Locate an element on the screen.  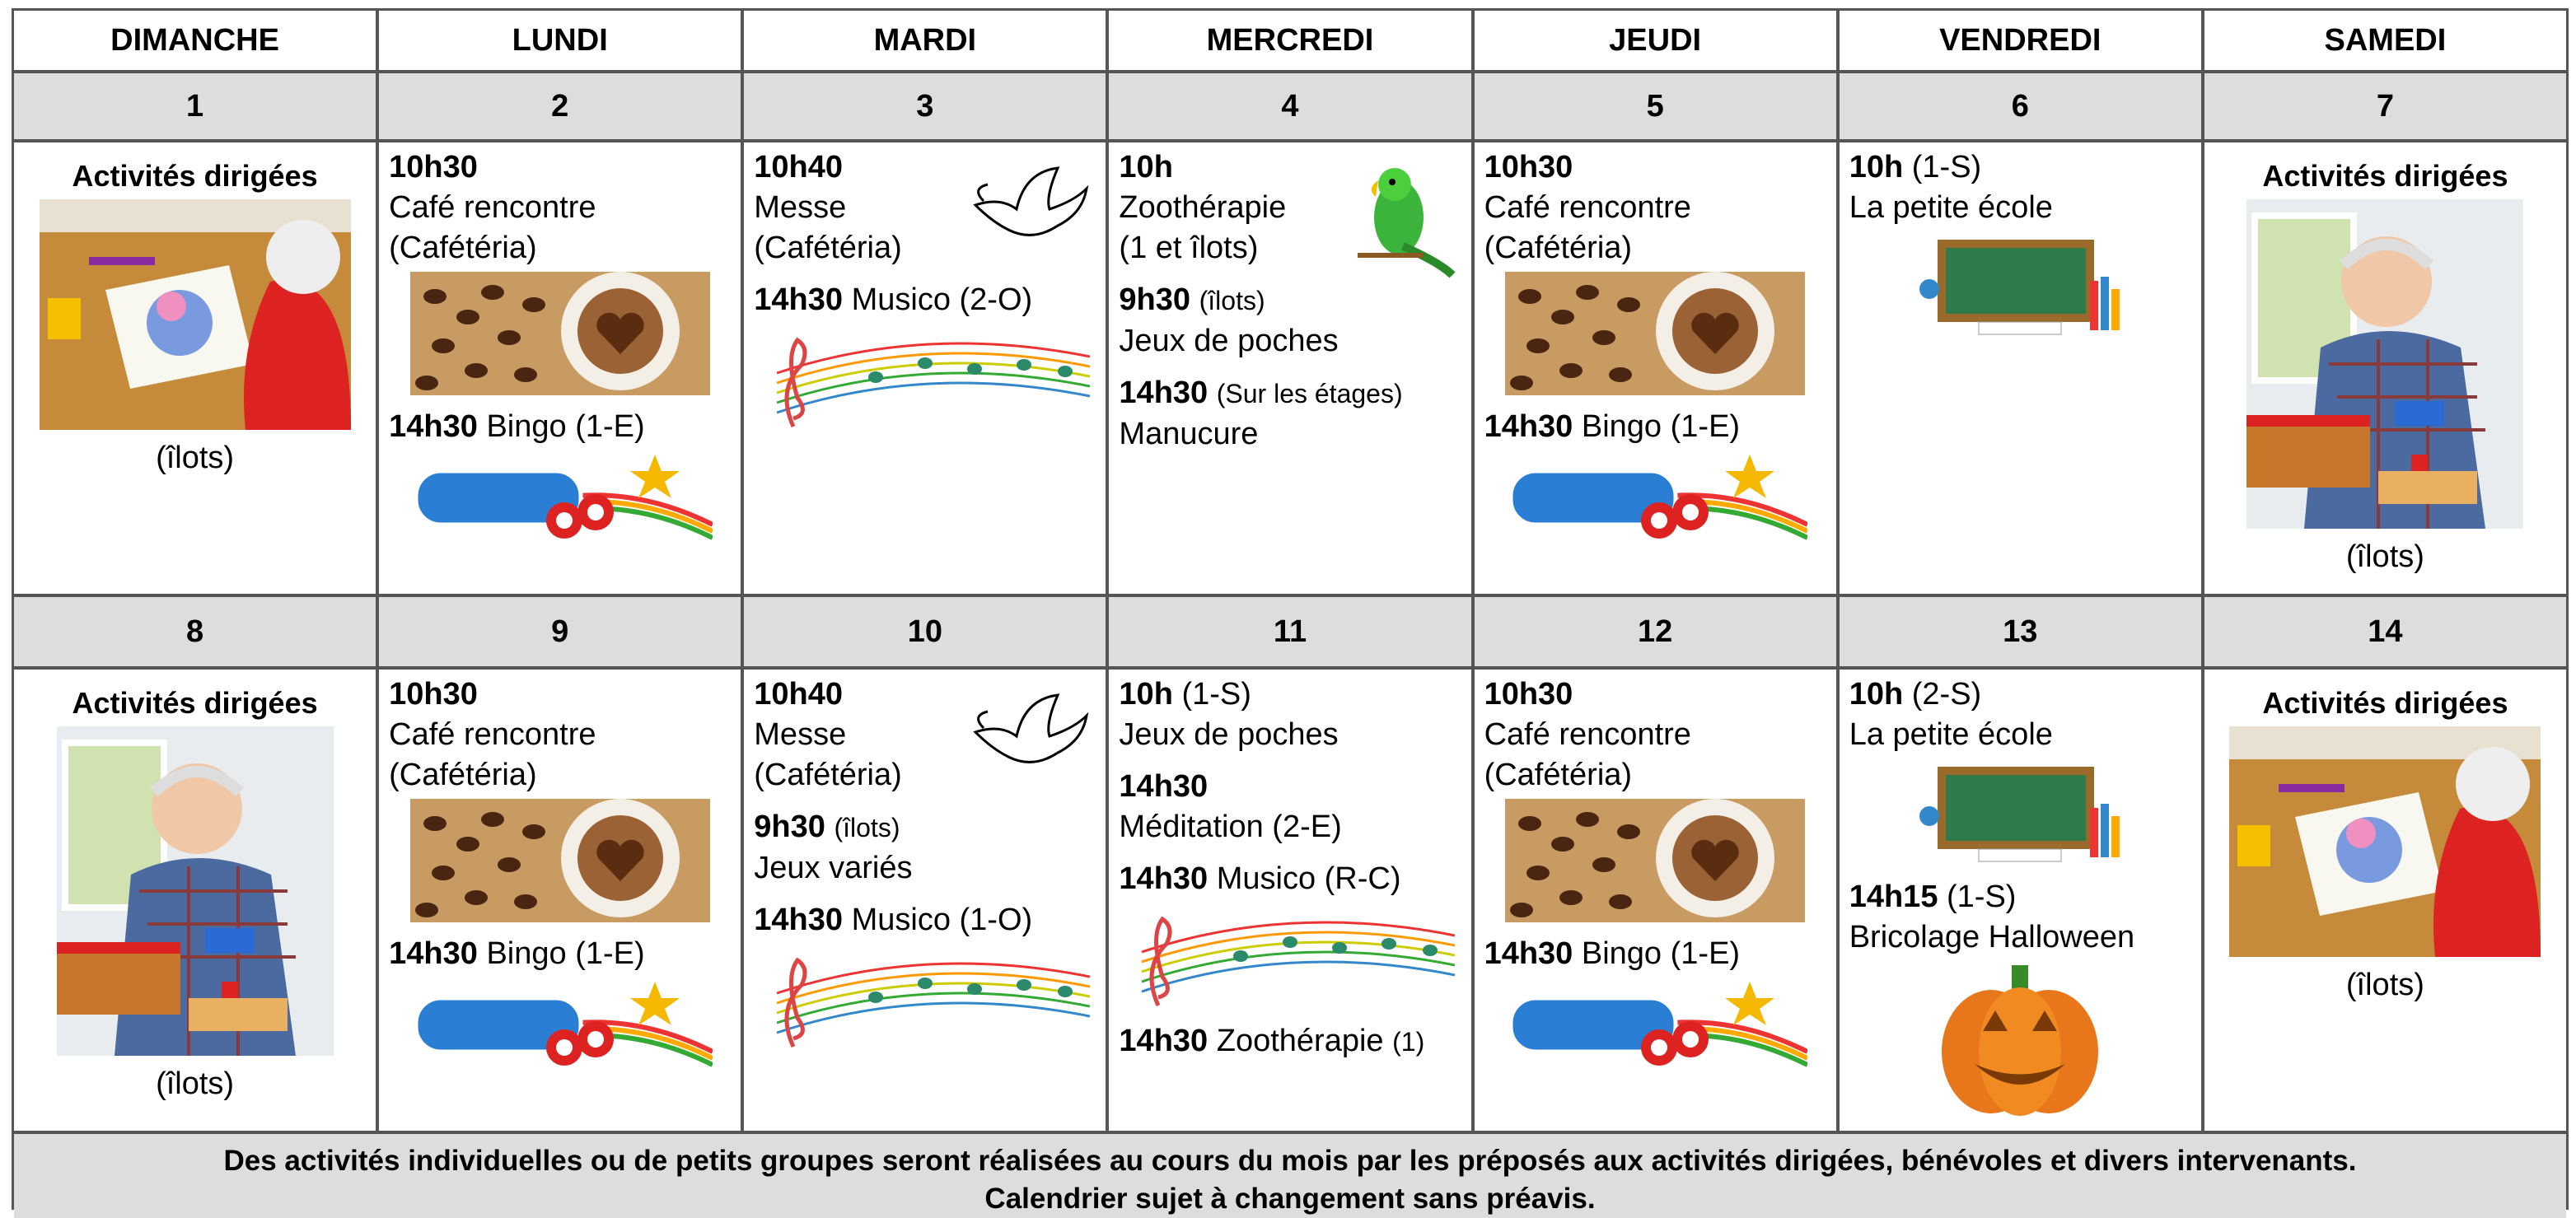
cell-caption: (îlots) is located at coordinates (2384, 985).